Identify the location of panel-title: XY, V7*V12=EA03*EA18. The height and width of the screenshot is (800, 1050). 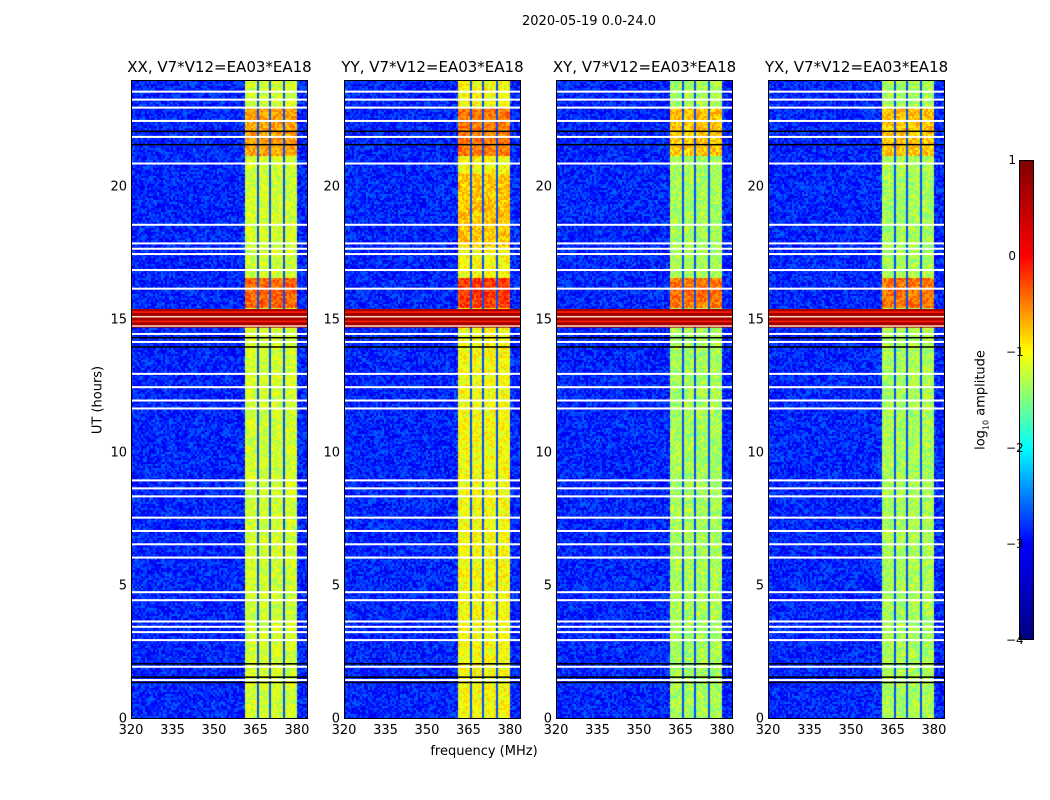
(644, 67).